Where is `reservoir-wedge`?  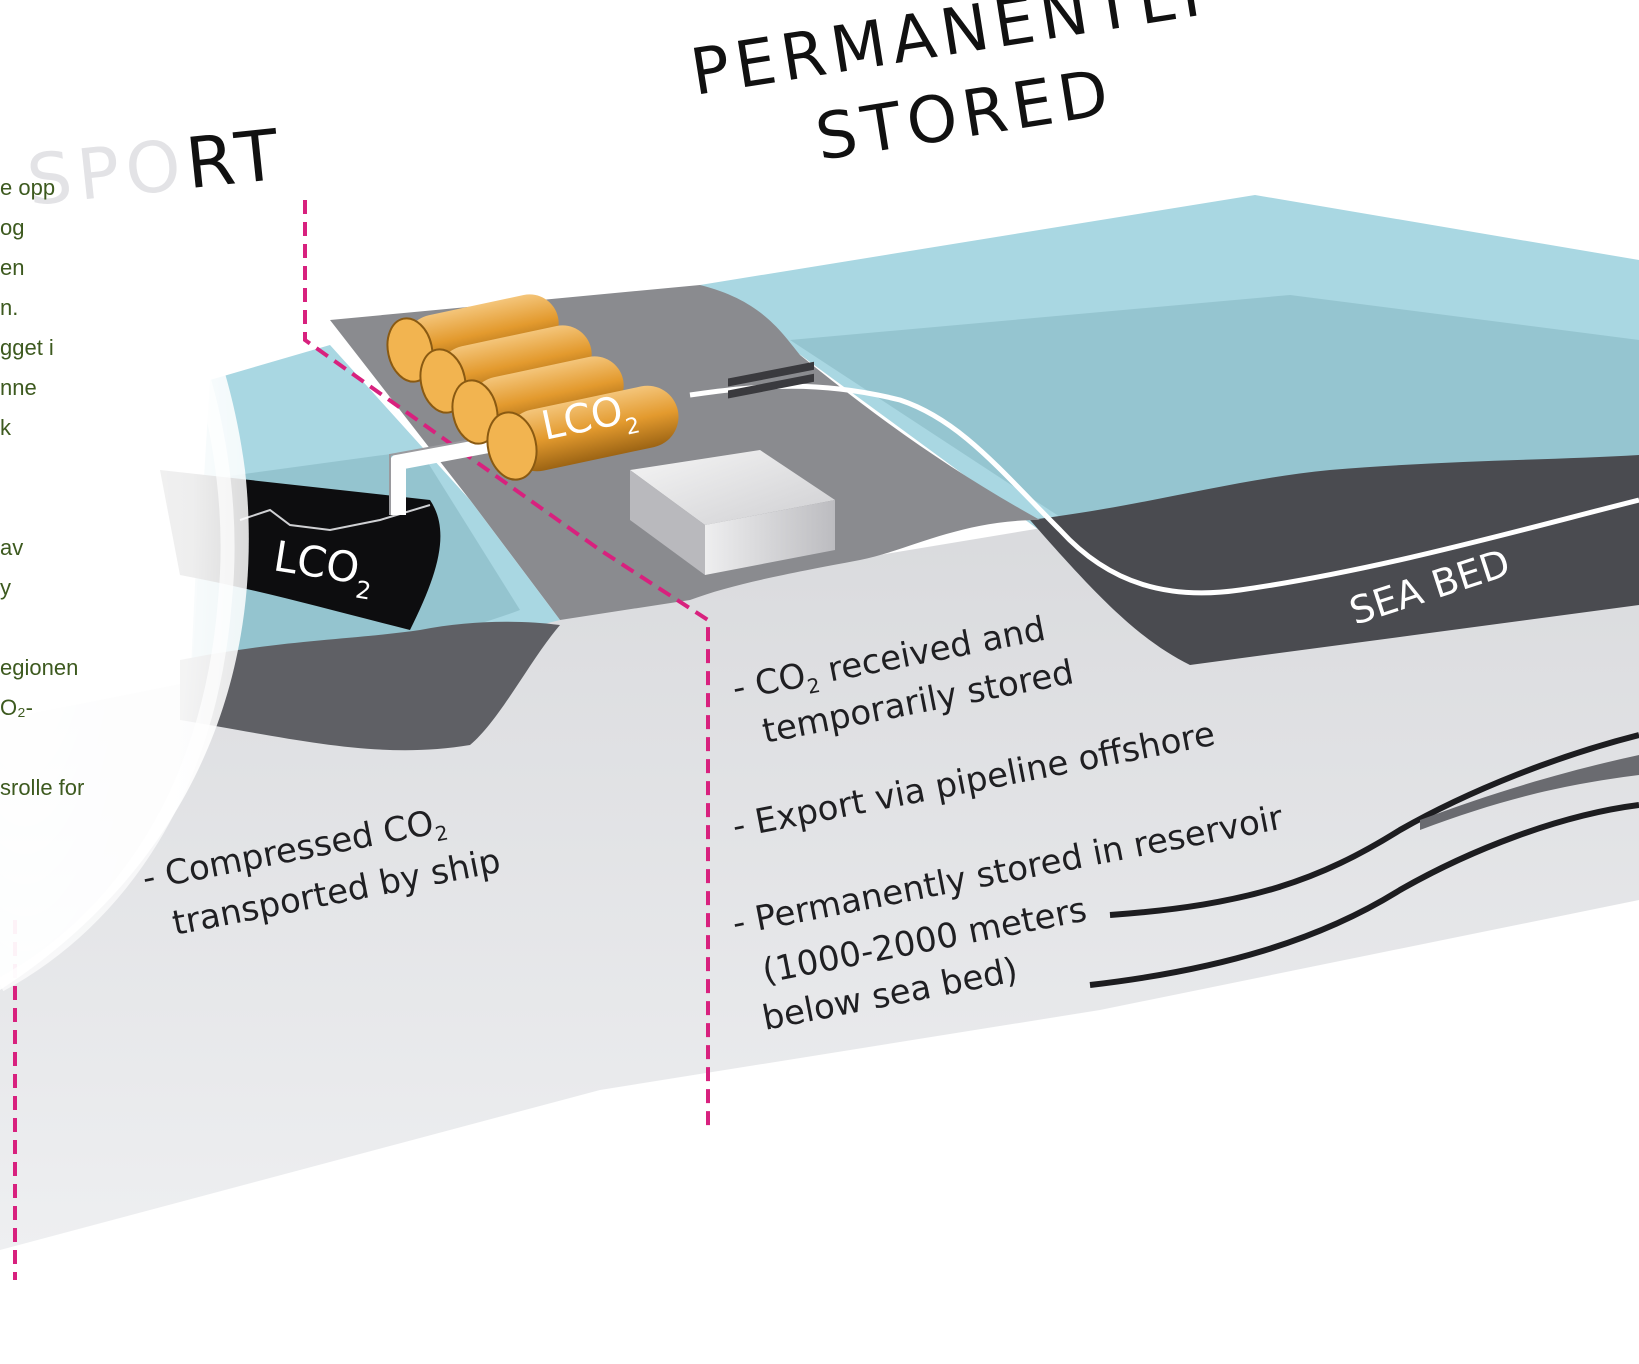 reservoir-wedge is located at coordinates (1529, 792).